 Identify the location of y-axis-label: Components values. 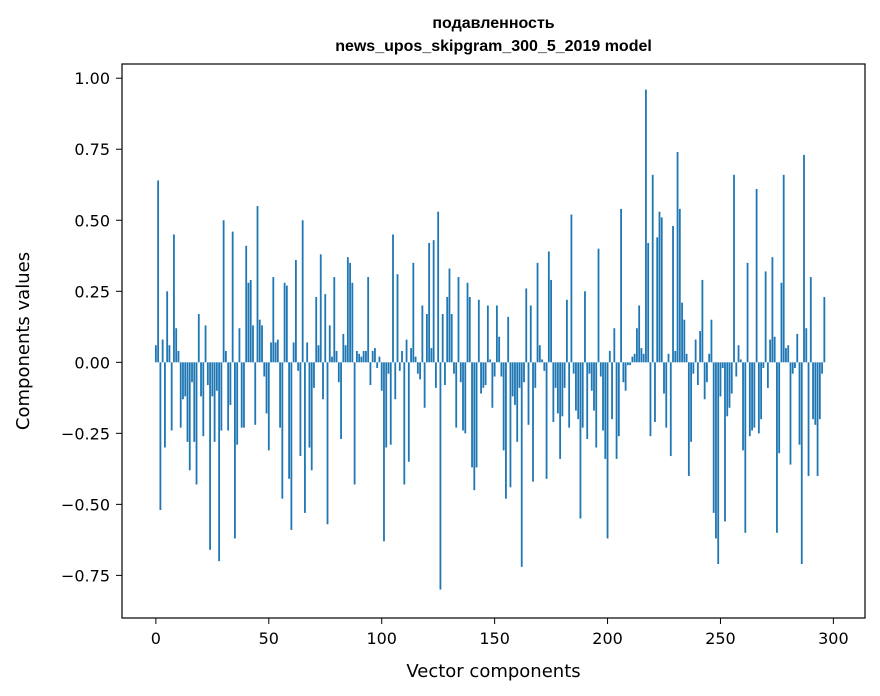
(23, 341).